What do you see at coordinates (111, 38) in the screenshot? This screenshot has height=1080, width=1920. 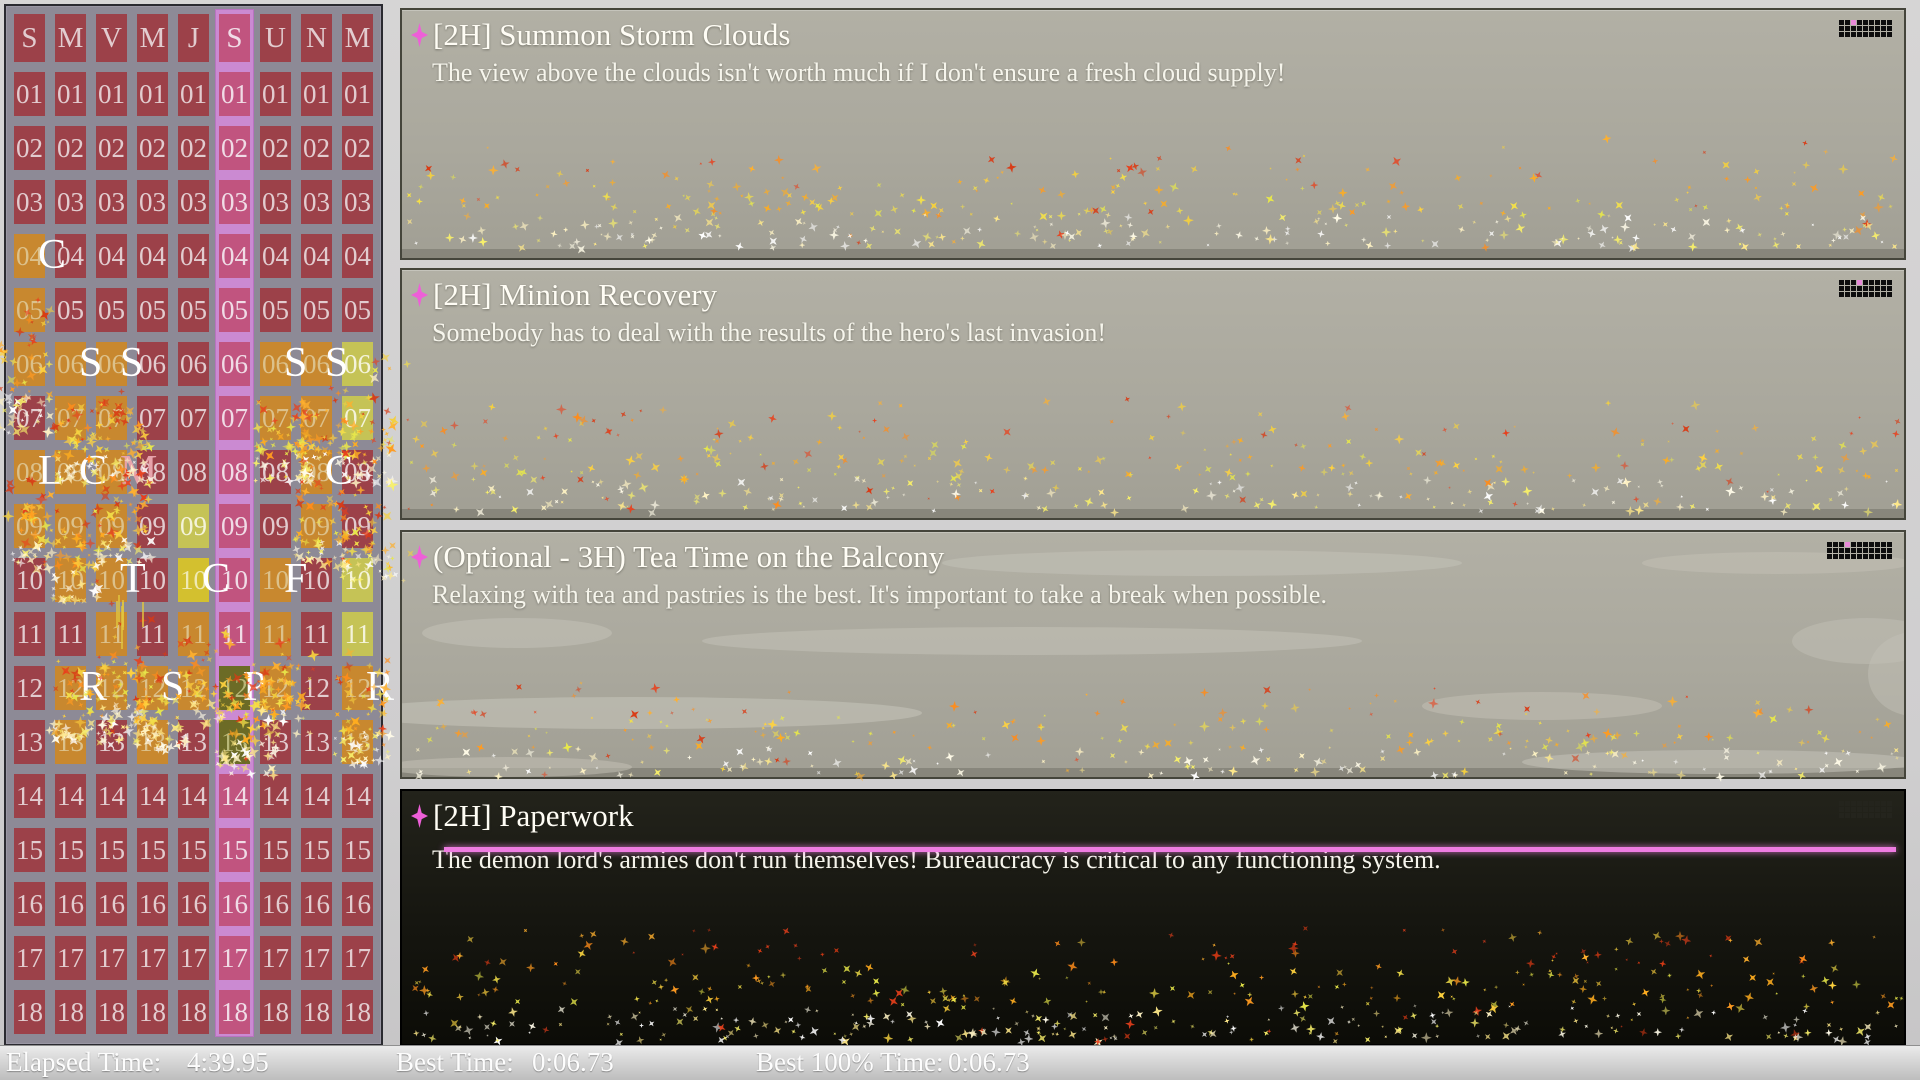 I see `calendar-day-header: V` at bounding box center [111, 38].